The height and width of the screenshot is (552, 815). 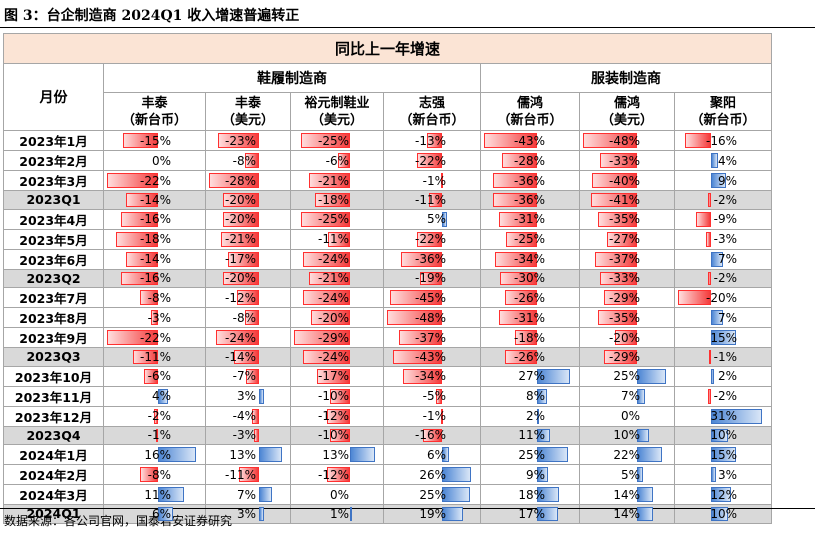 I want to click on value-cell: -13%, so click(x=432, y=140).